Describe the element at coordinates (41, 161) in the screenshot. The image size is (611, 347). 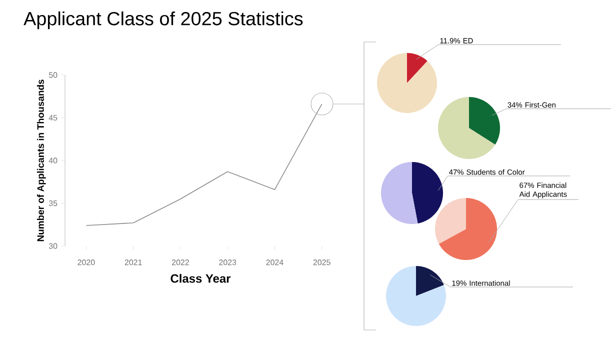
I see `y-axis-title: Number of Applicants in Thousands` at that location.